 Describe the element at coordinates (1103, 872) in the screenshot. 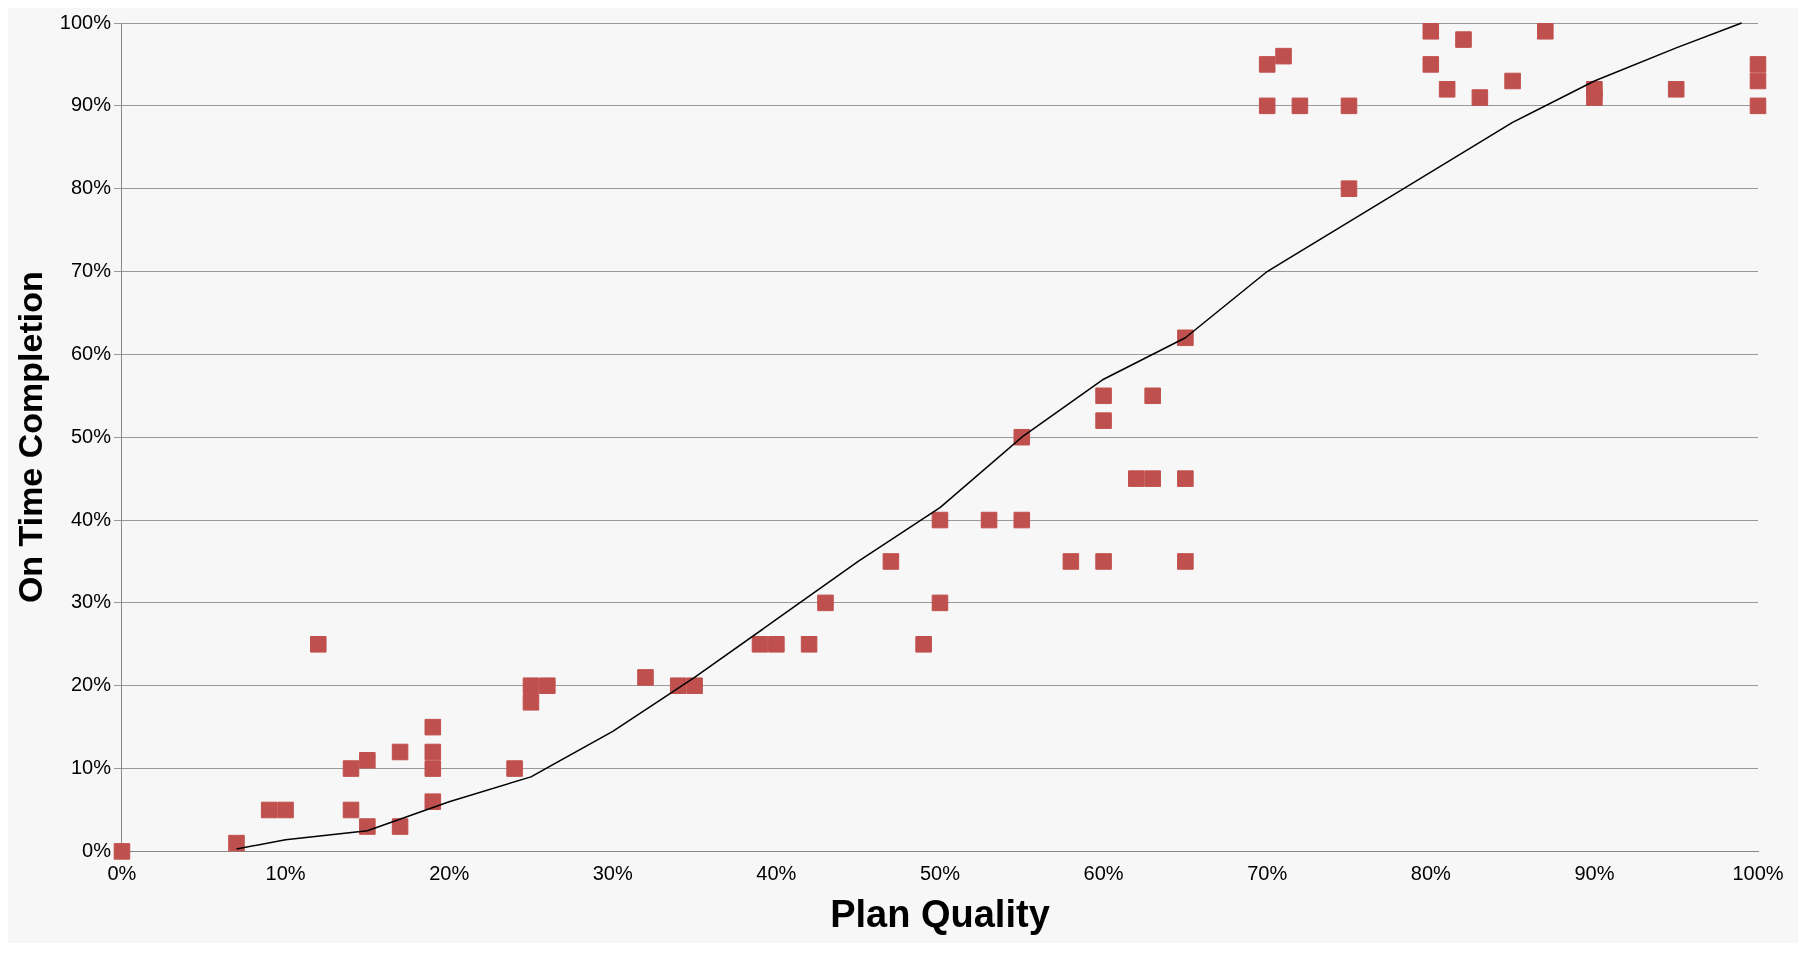

I see `x-tick-label: 60%` at that location.